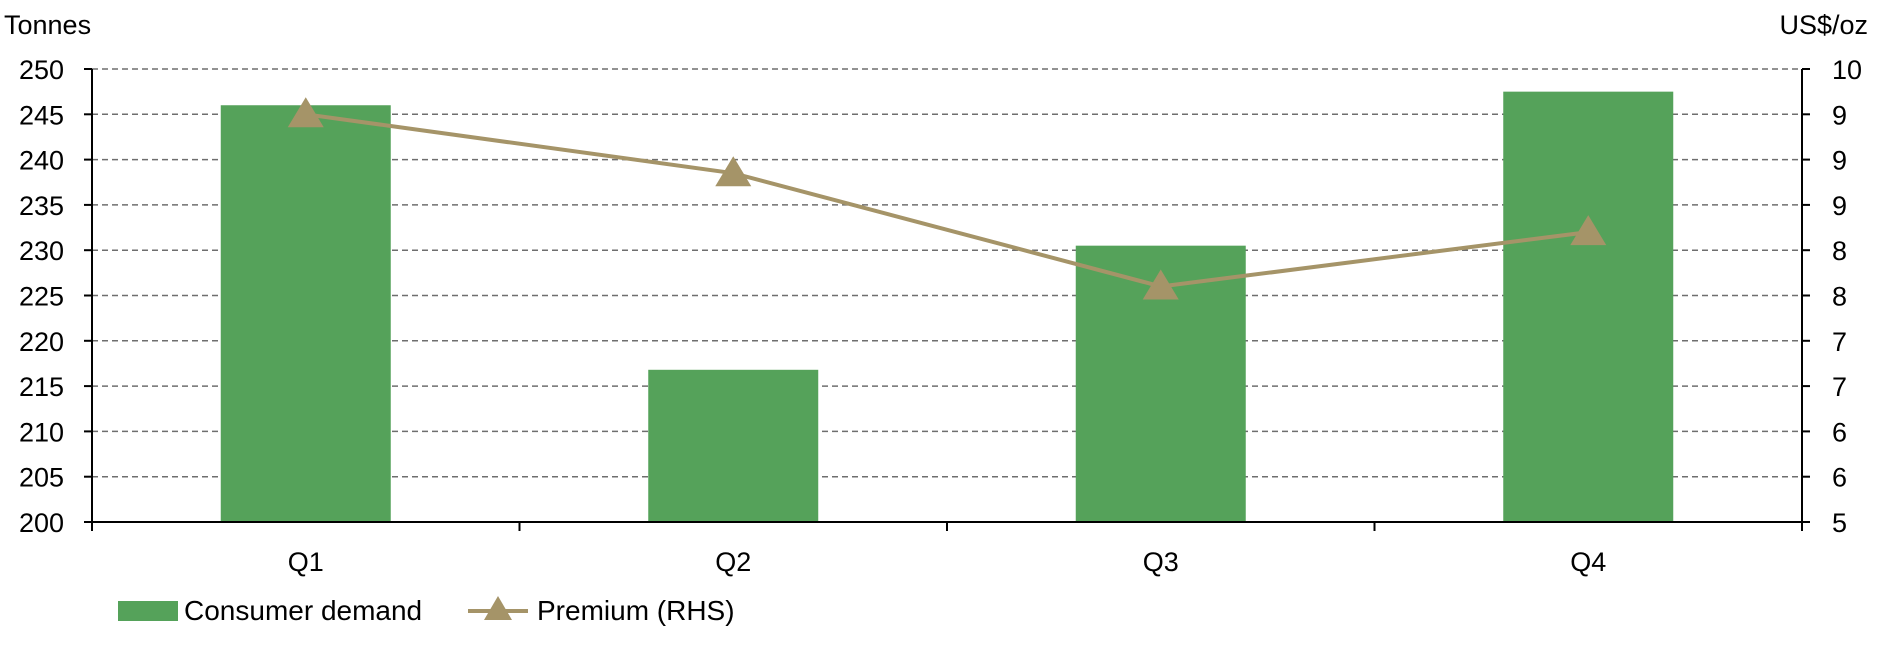  What do you see at coordinates (1160, 284) in the screenshot?
I see `premium-marker-q3` at bounding box center [1160, 284].